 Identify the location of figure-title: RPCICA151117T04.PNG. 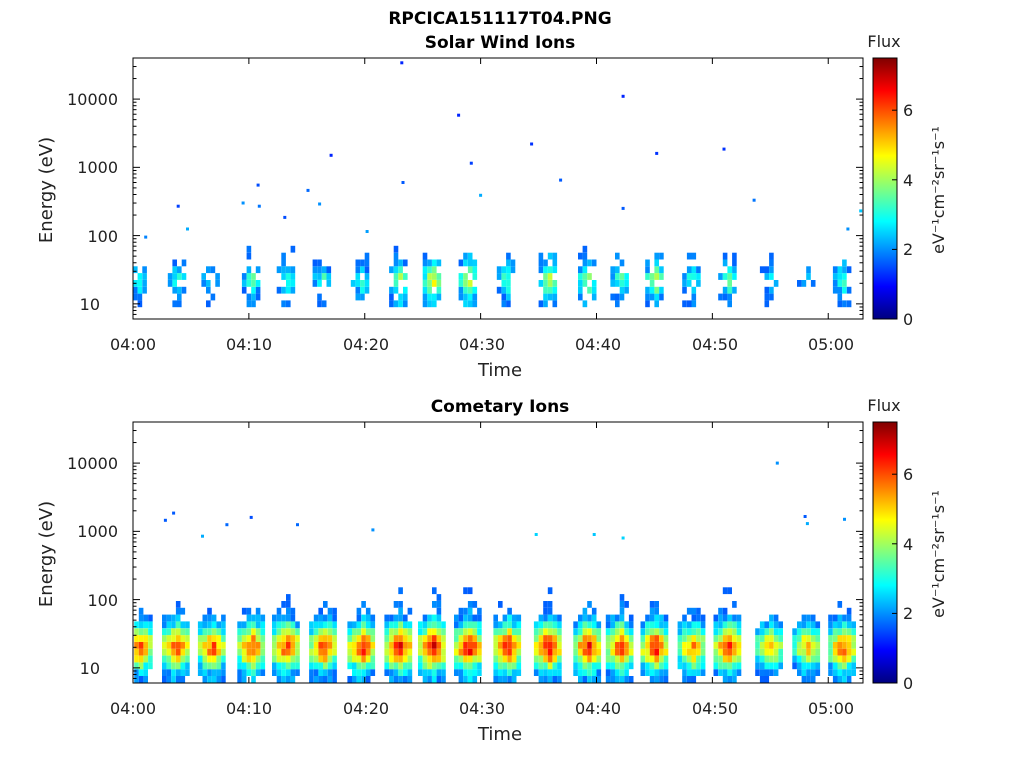
(499, 19).